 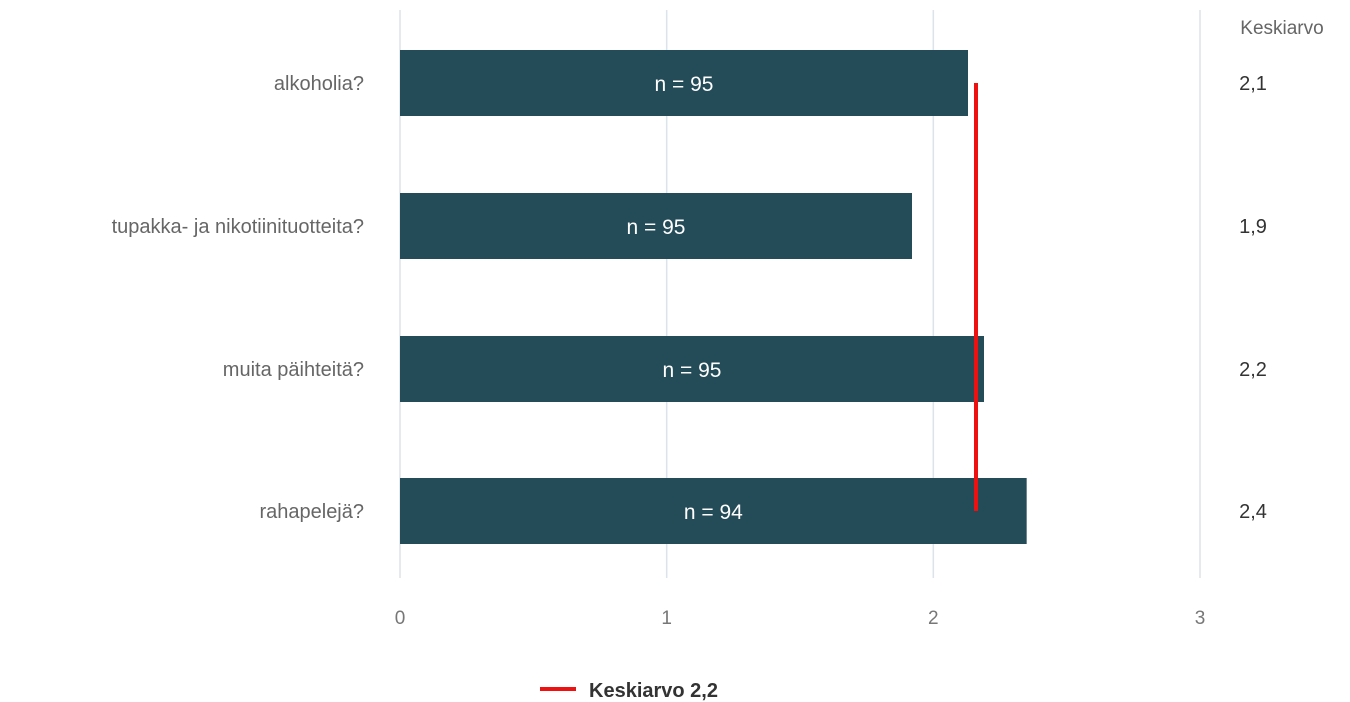 What do you see at coordinates (1253, 512) in the screenshot?
I see `mean-value-label: 2,4` at bounding box center [1253, 512].